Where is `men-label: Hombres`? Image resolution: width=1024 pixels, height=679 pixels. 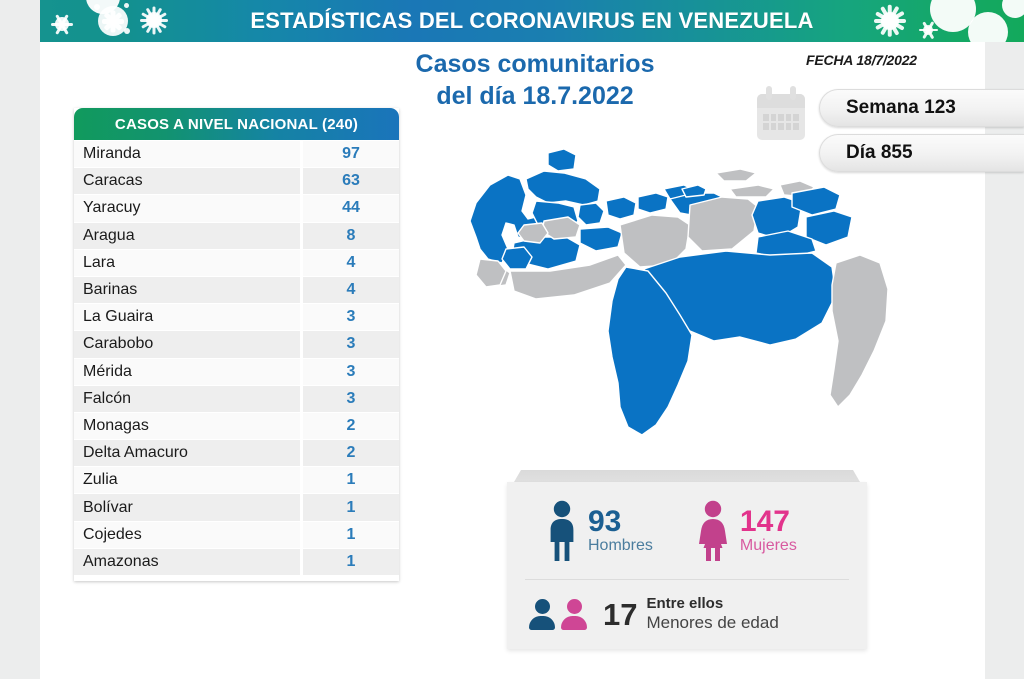 men-label: Hombres is located at coordinates (620, 545).